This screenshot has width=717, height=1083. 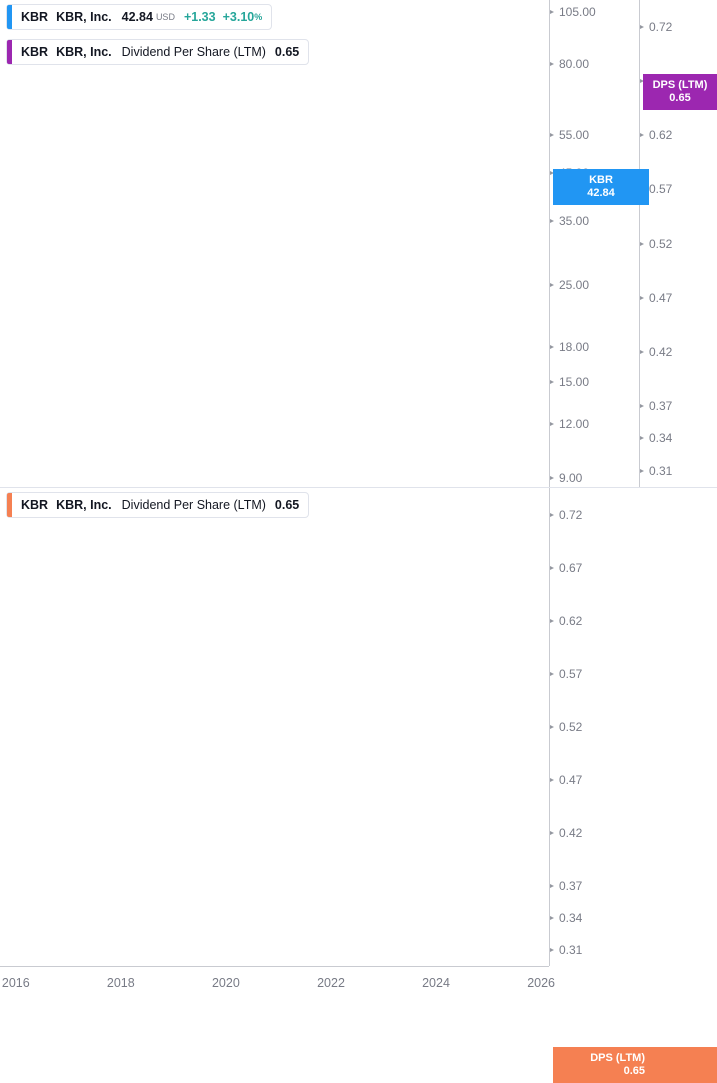 What do you see at coordinates (634, 1071) in the screenshot?
I see `dps-badge-lower-value: 0.65` at bounding box center [634, 1071].